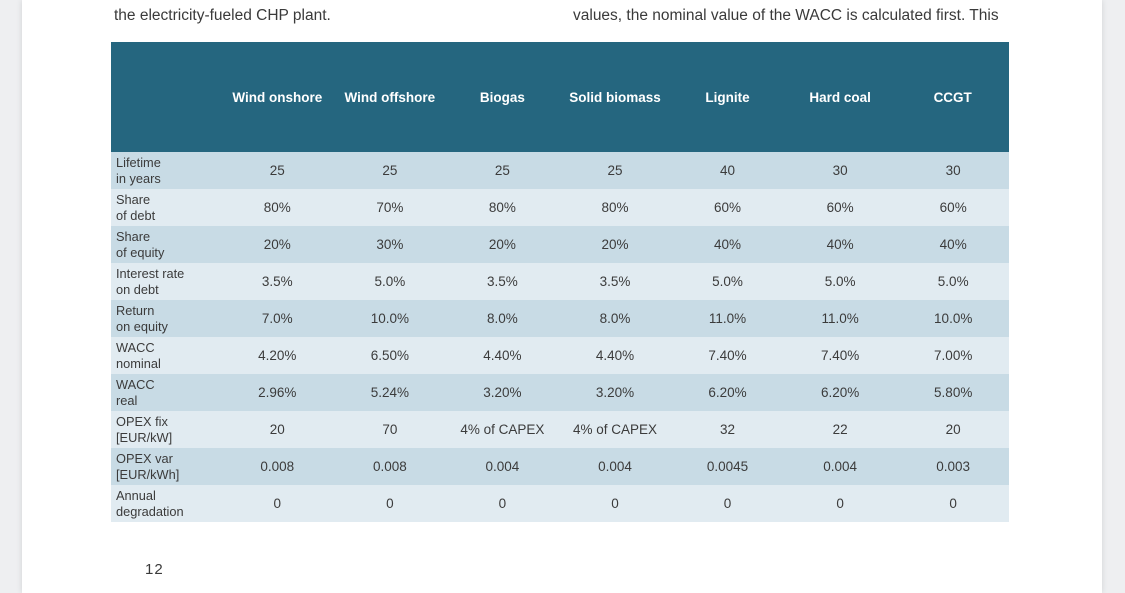  Describe the element at coordinates (727, 429) in the screenshot. I see `table-cell: 32` at that location.